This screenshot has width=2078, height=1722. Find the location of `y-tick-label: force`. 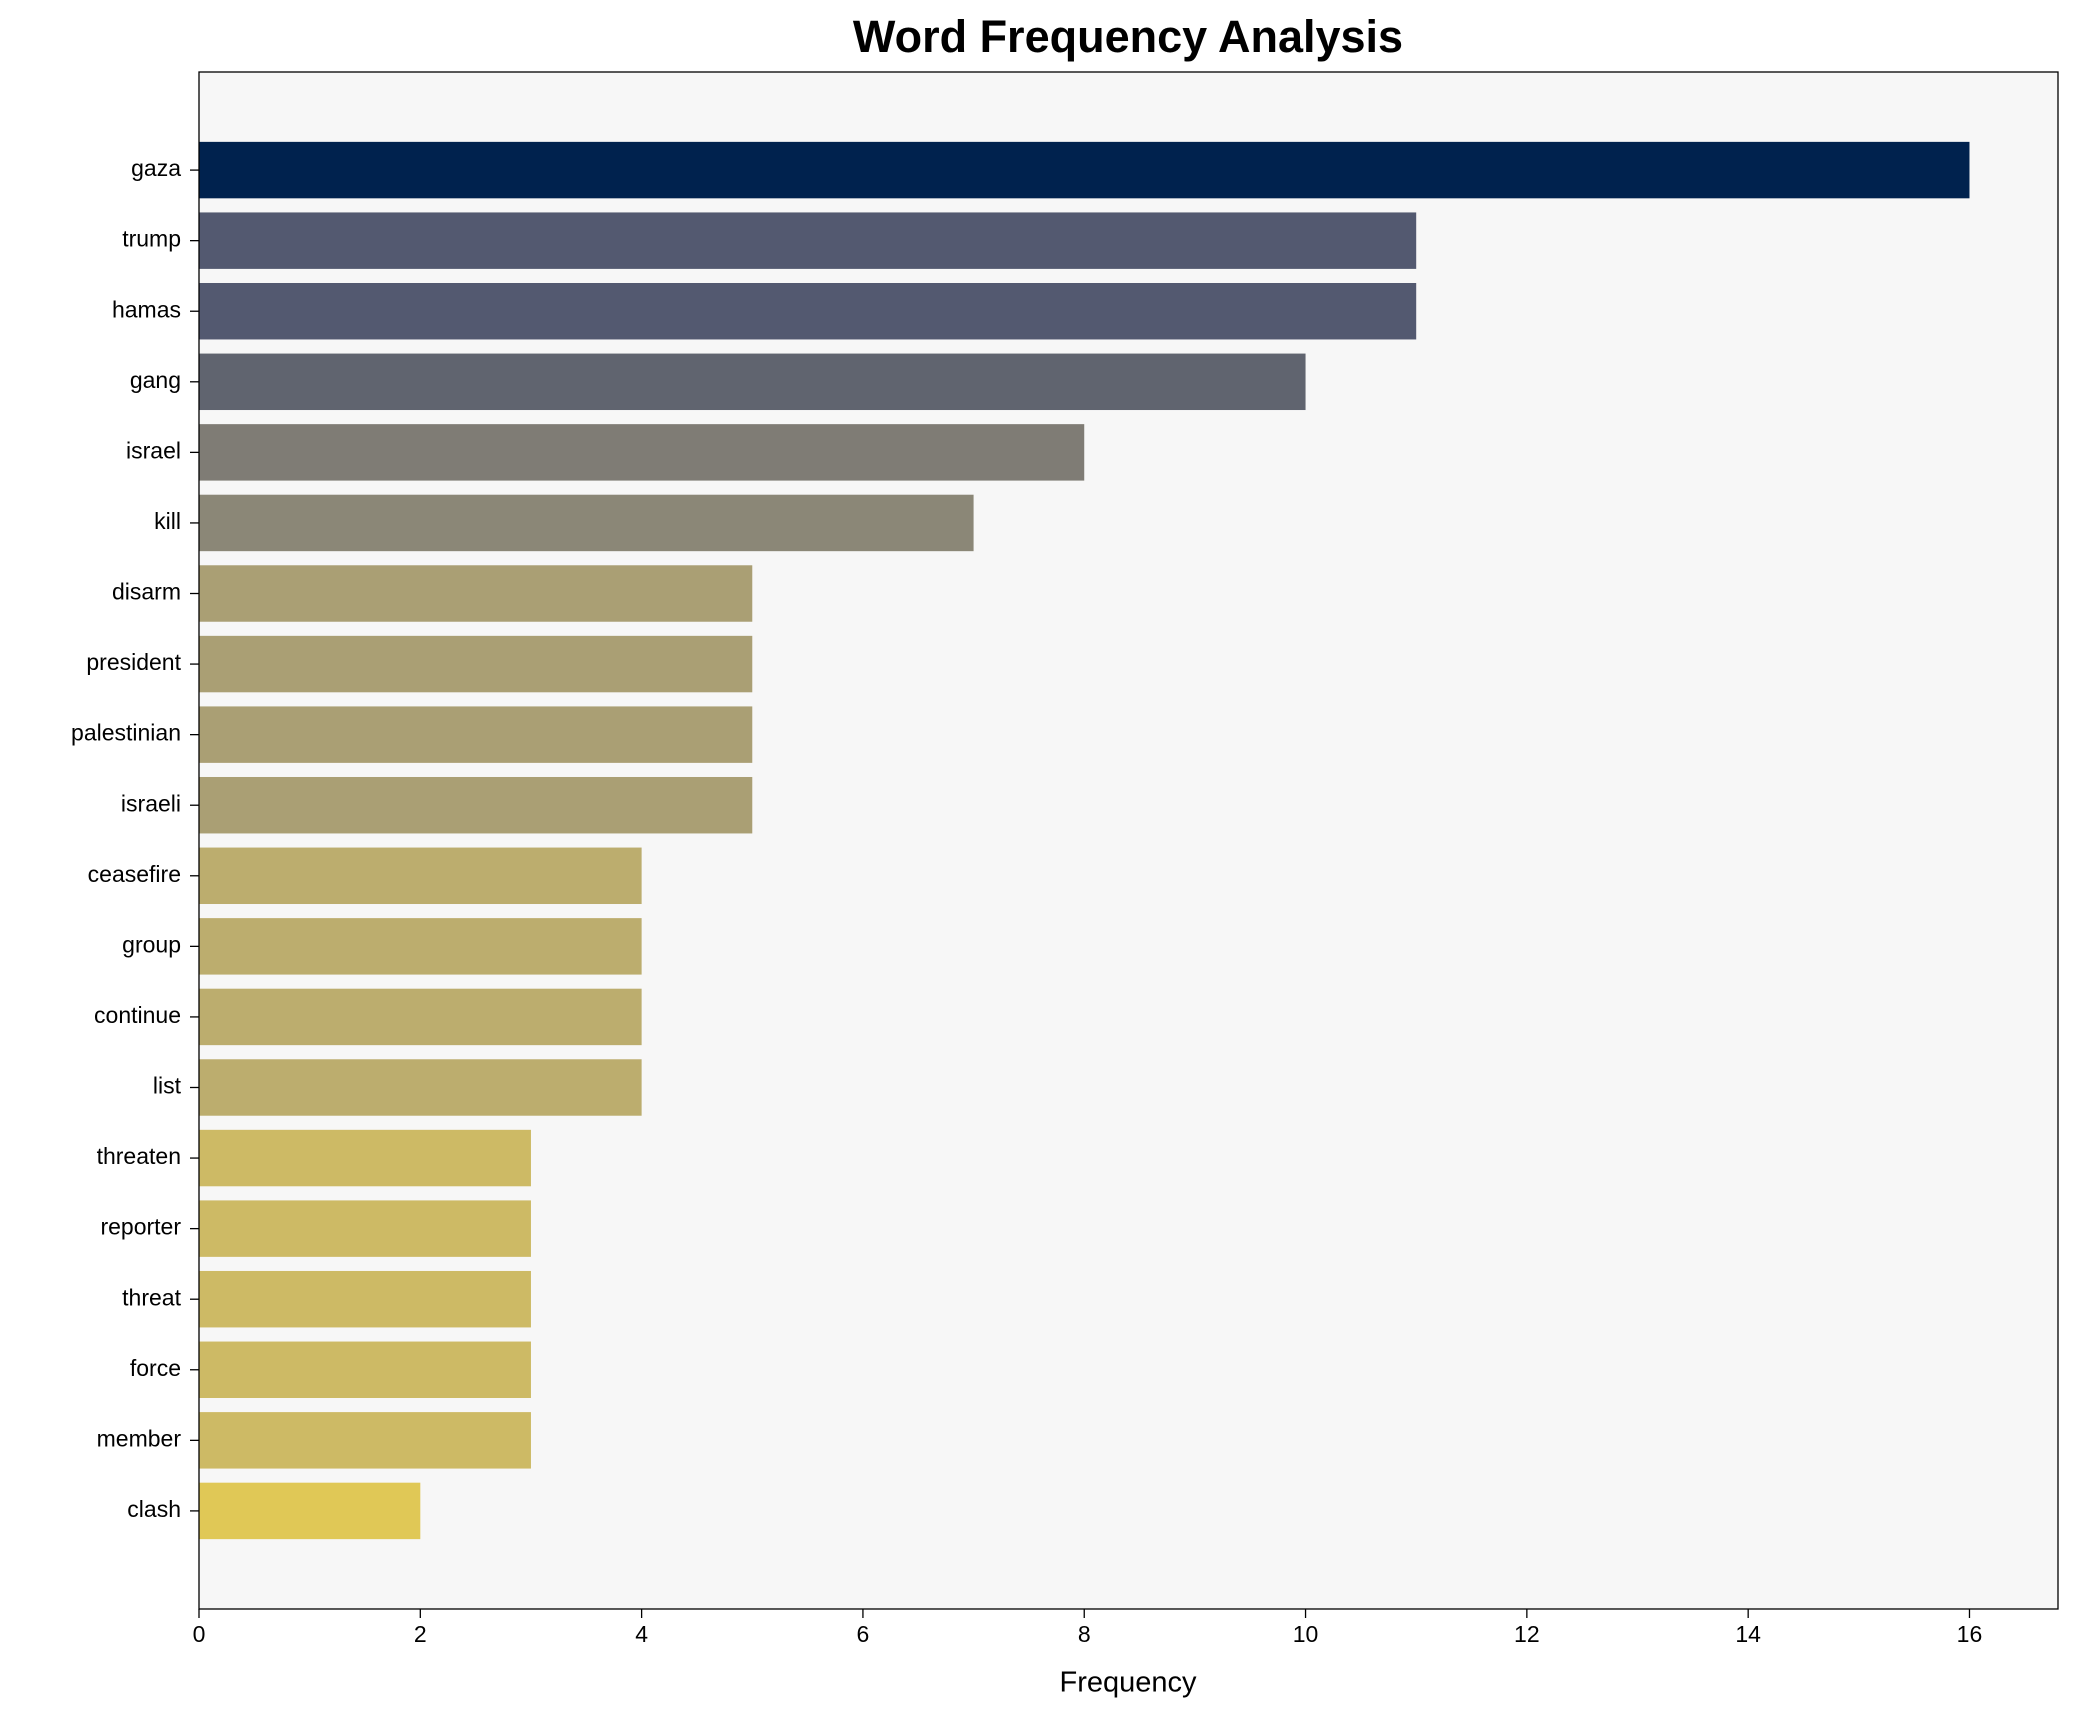

y-tick-label: force is located at coordinates (155, 1368).